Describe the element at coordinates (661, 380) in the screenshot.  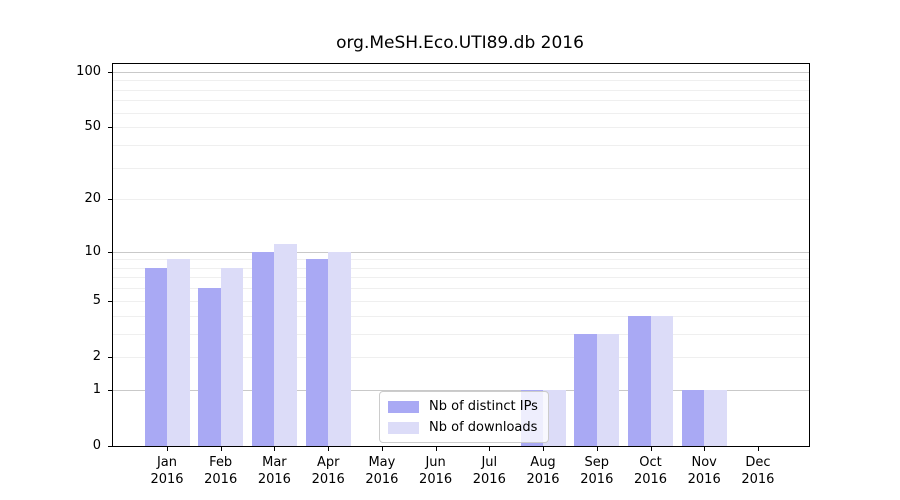
I see `bar-downloads-oct` at that location.